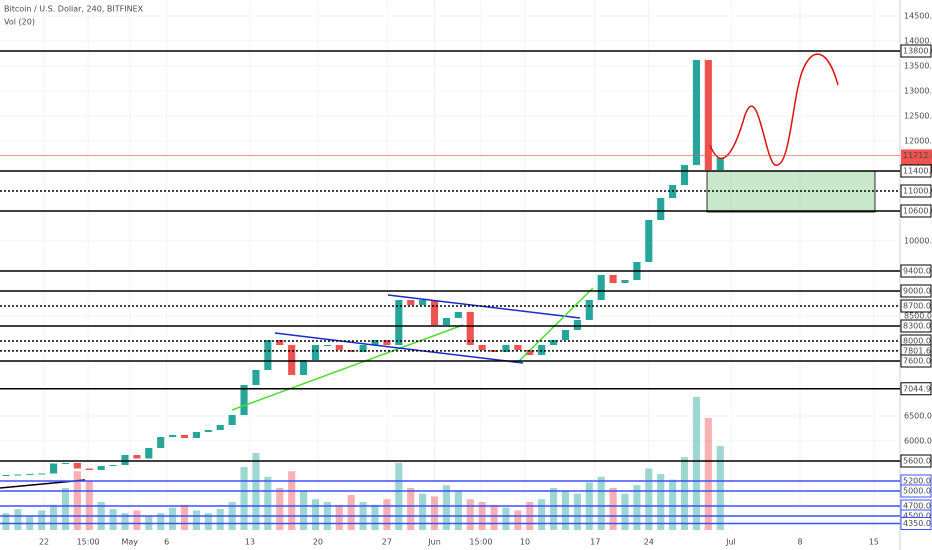 This screenshot has height=550, width=932. I want to click on x-tick-label: 10, so click(525, 542).